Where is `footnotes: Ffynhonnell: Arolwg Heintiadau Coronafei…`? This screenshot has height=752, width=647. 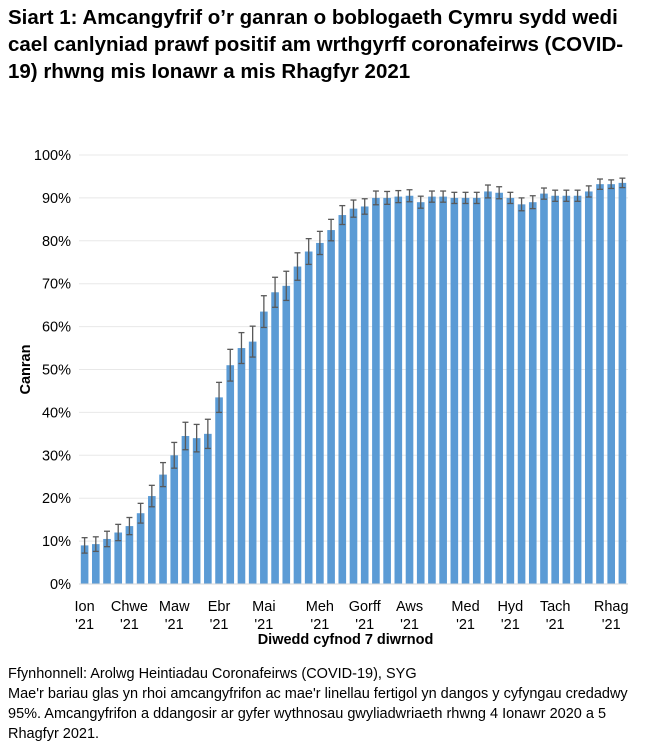 footnotes: Ffynhonnell: Arolwg Heintiadau Coronafei… is located at coordinates (325, 704).